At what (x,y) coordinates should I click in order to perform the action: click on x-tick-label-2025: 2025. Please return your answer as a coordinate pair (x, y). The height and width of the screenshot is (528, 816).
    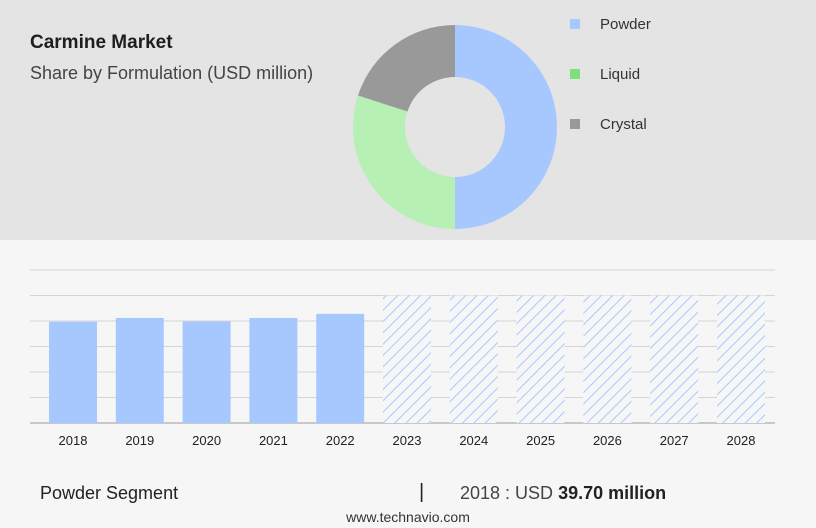
    Looking at the image, I should click on (540, 440).